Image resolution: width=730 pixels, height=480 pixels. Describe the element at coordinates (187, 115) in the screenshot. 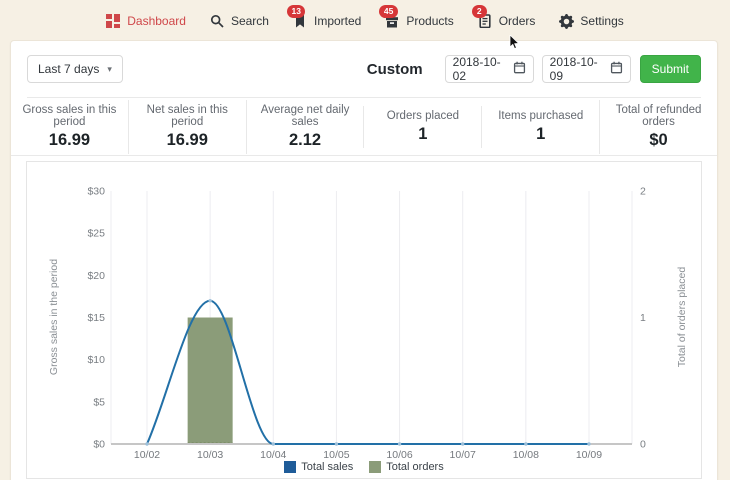

I see `stat-label: Net sales in this period` at that location.